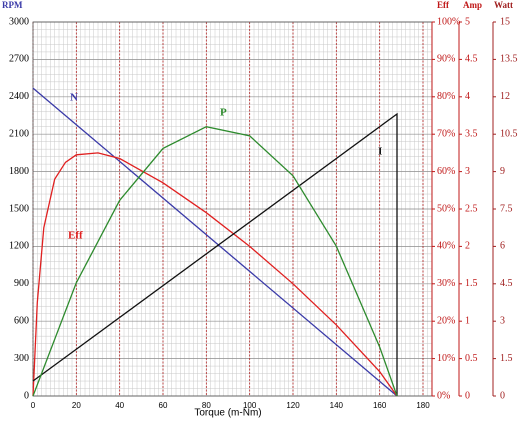  Describe the element at coordinates (505, 21) in the screenshot. I see `y4-tick-label: 15` at that location.